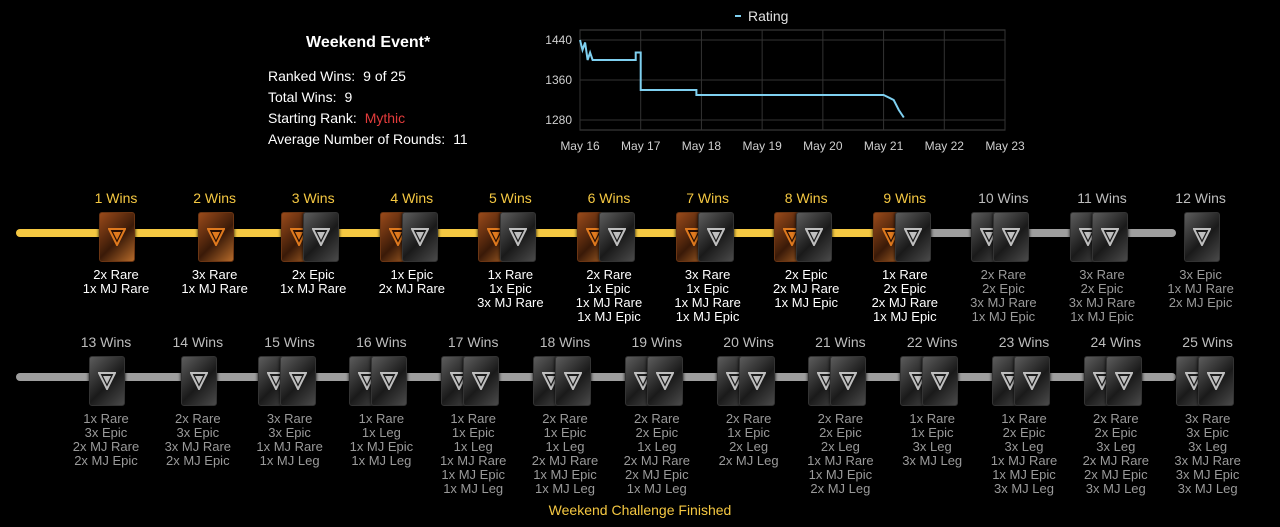 The width and height of the screenshot is (1280, 527). I want to click on y-tick-label: 1440, so click(558, 40).